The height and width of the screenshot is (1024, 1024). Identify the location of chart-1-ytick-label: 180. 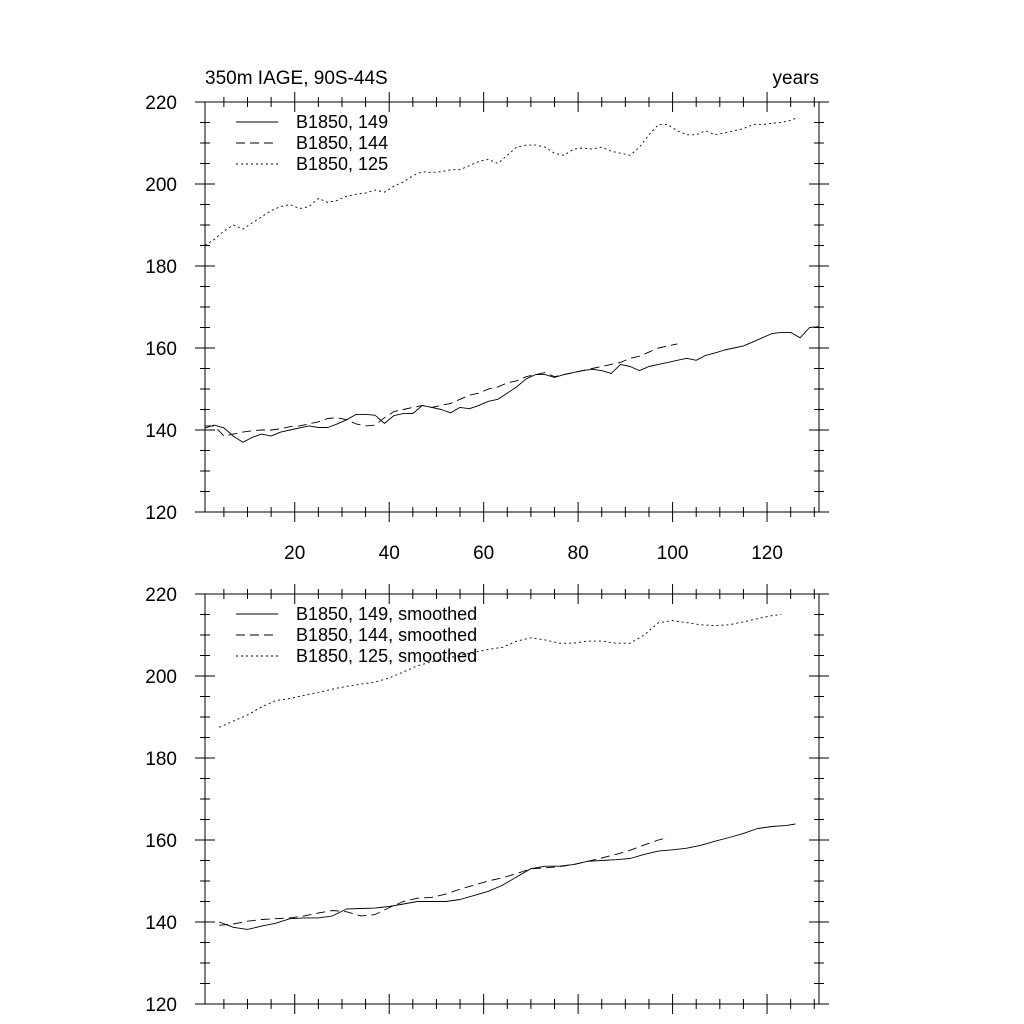
(161, 759).